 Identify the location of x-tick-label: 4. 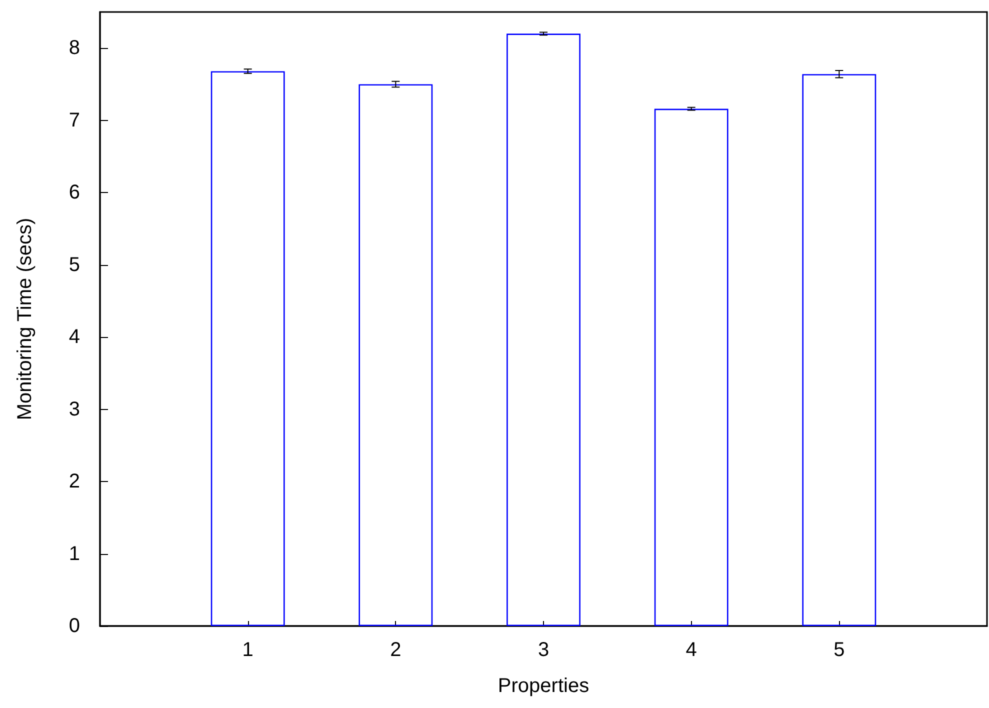
(691, 650).